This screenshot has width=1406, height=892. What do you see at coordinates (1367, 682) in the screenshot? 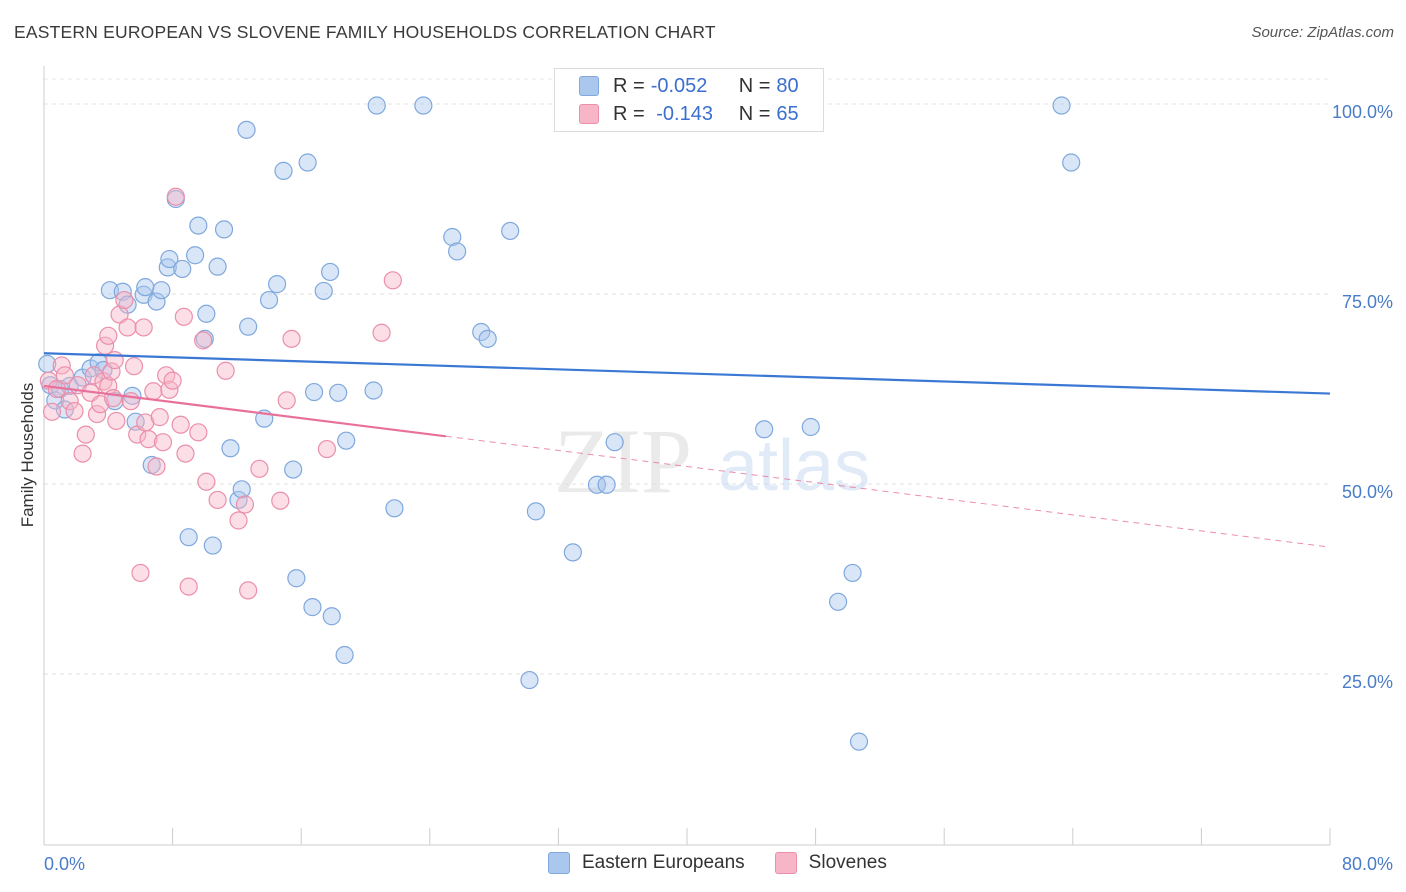
I see `y-tick-label: 25.0%` at bounding box center [1367, 682].